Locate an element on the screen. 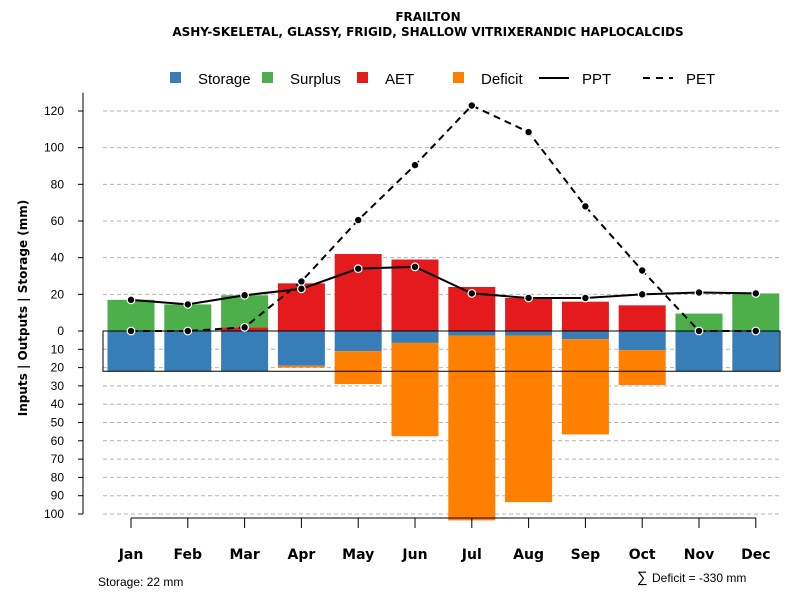  x-tick-label: Sep is located at coordinates (586, 555).